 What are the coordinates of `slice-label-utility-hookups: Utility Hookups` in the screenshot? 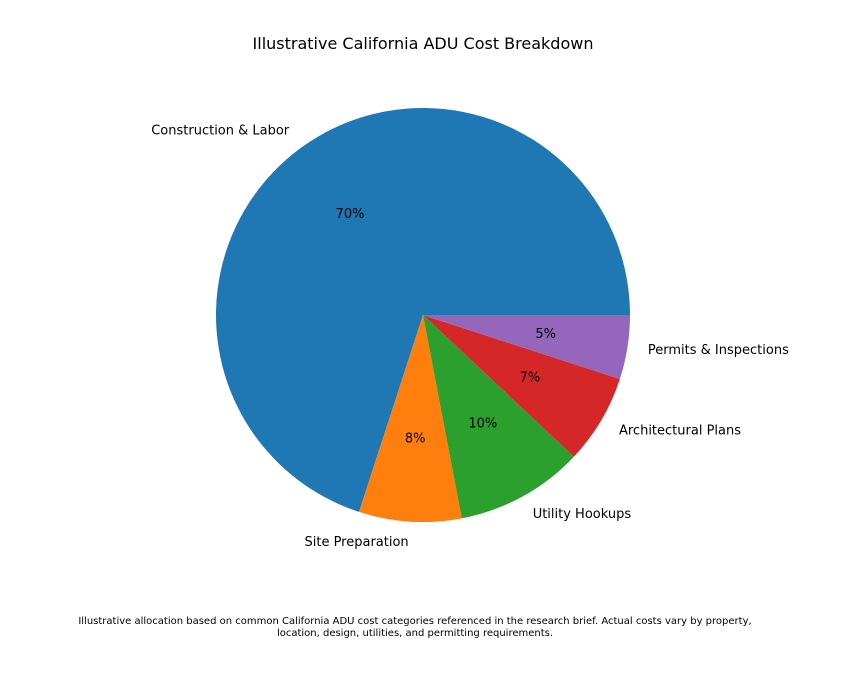 It's located at (582, 514).